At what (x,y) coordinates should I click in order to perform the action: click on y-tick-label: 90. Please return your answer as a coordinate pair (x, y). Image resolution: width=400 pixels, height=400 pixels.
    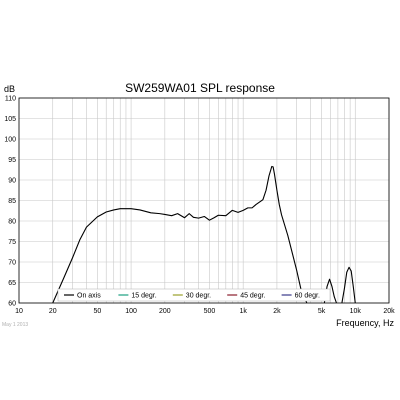
    Looking at the image, I should click on (12, 181).